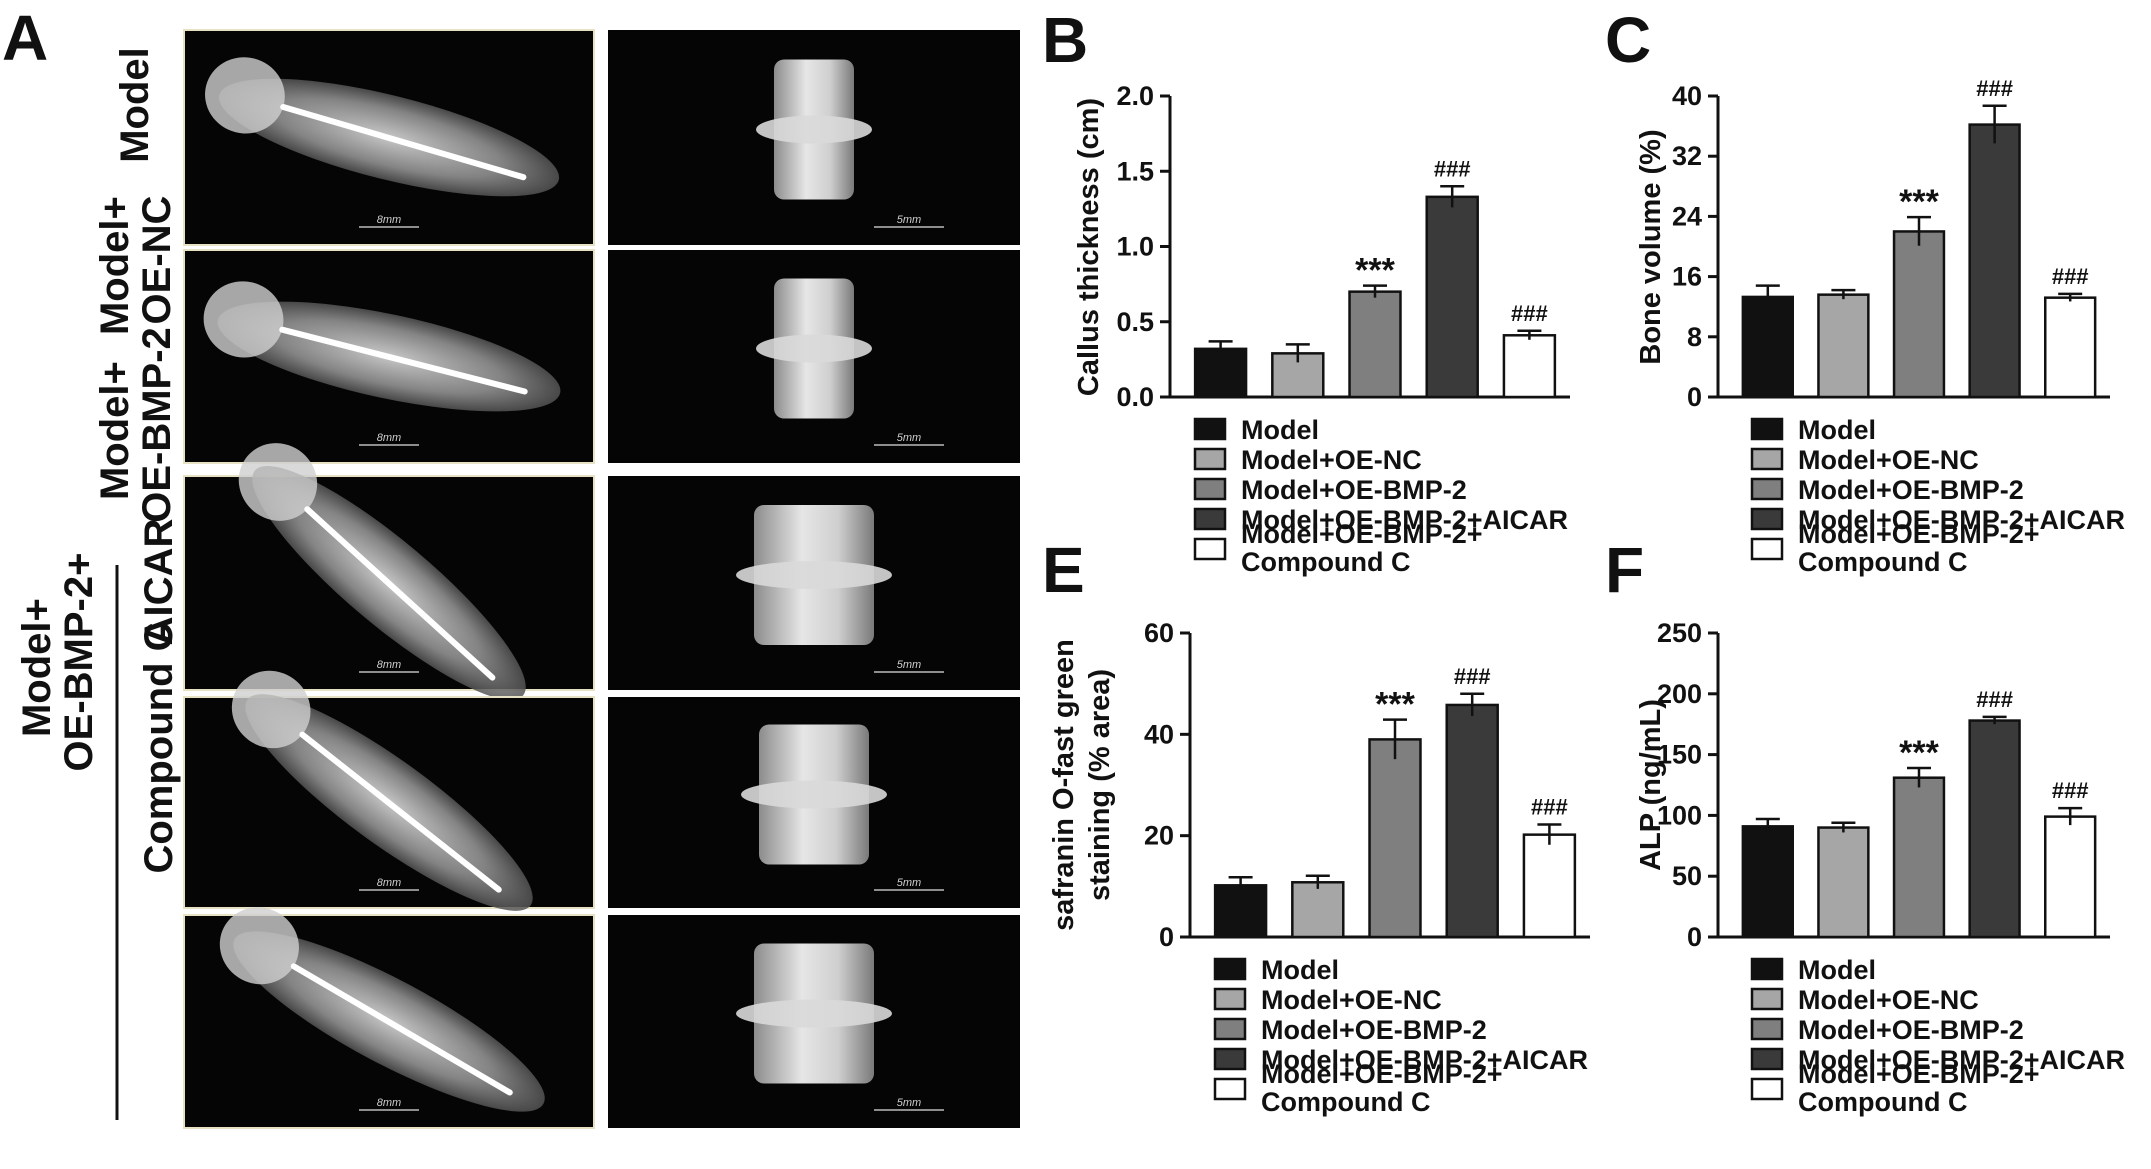 This screenshot has height=1169, width=2151. What do you see at coordinates (1857, 743) in the screenshot?
I see `chart-F: F 0 50 100 150 200 250 ALP (ng/mL) *** ### ###` at bounding box center [1857, 743].